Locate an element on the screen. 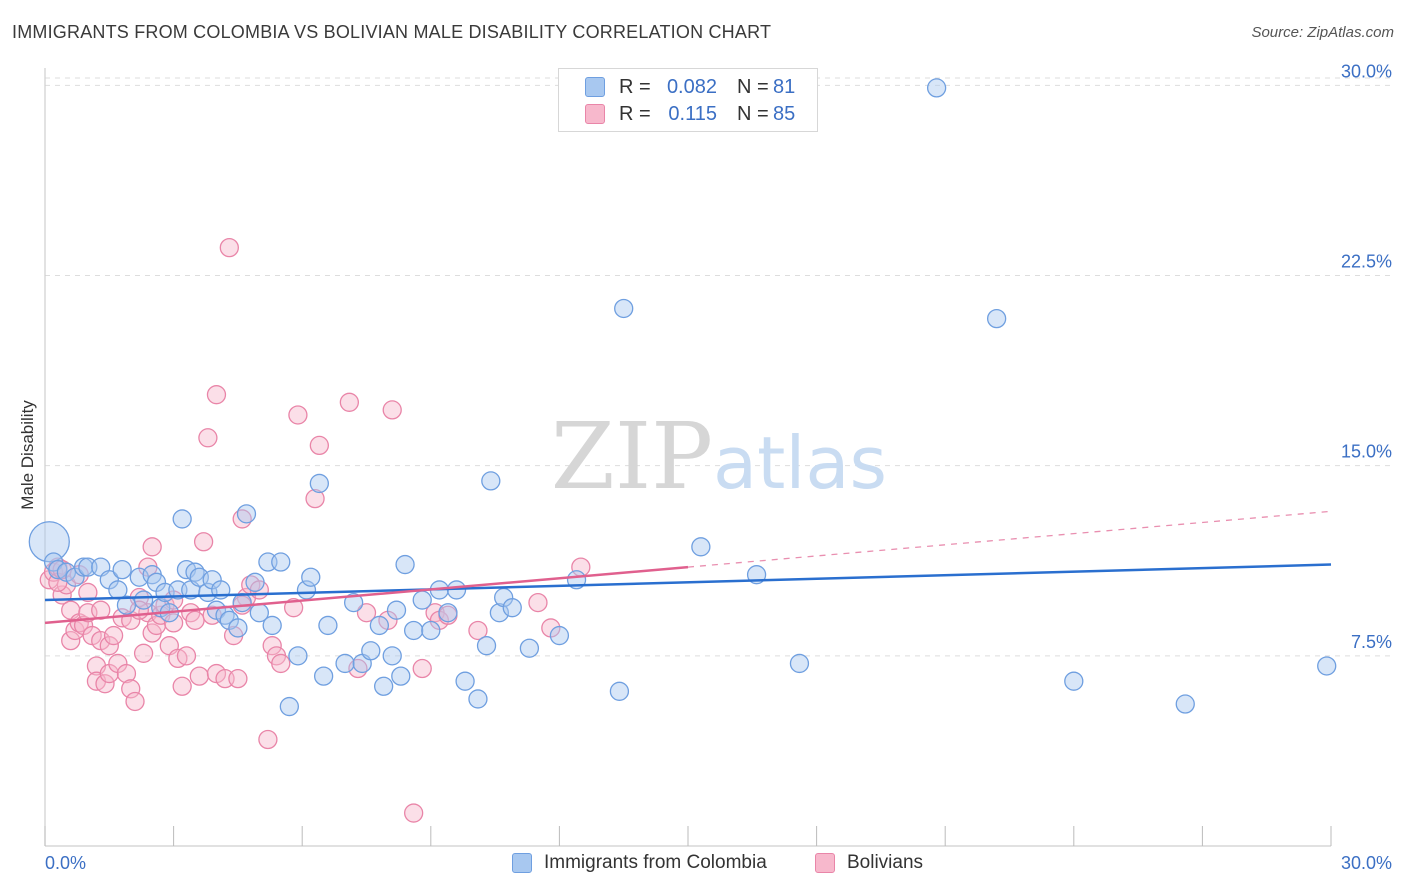 This screenshot has width=1406, height=892. legend-n-value: 85 is located at coordinates (784, 113).